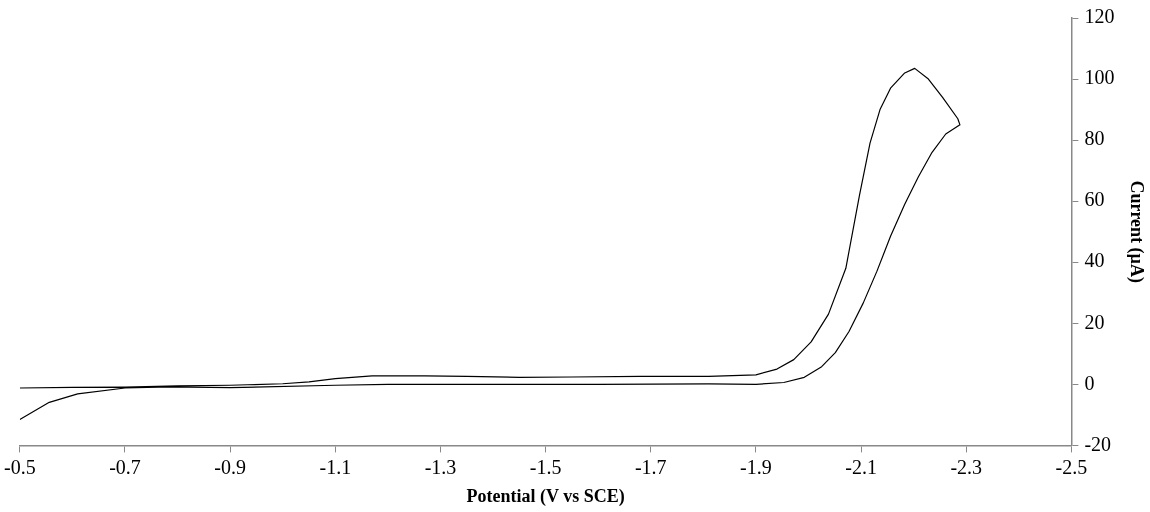 The width and height of the screenshot is (1150, 512). What do you see at coordinates (1071, 466) in the screenshot?
I see `x-tick-label: -2.5` at bounding box center [1071, 466].